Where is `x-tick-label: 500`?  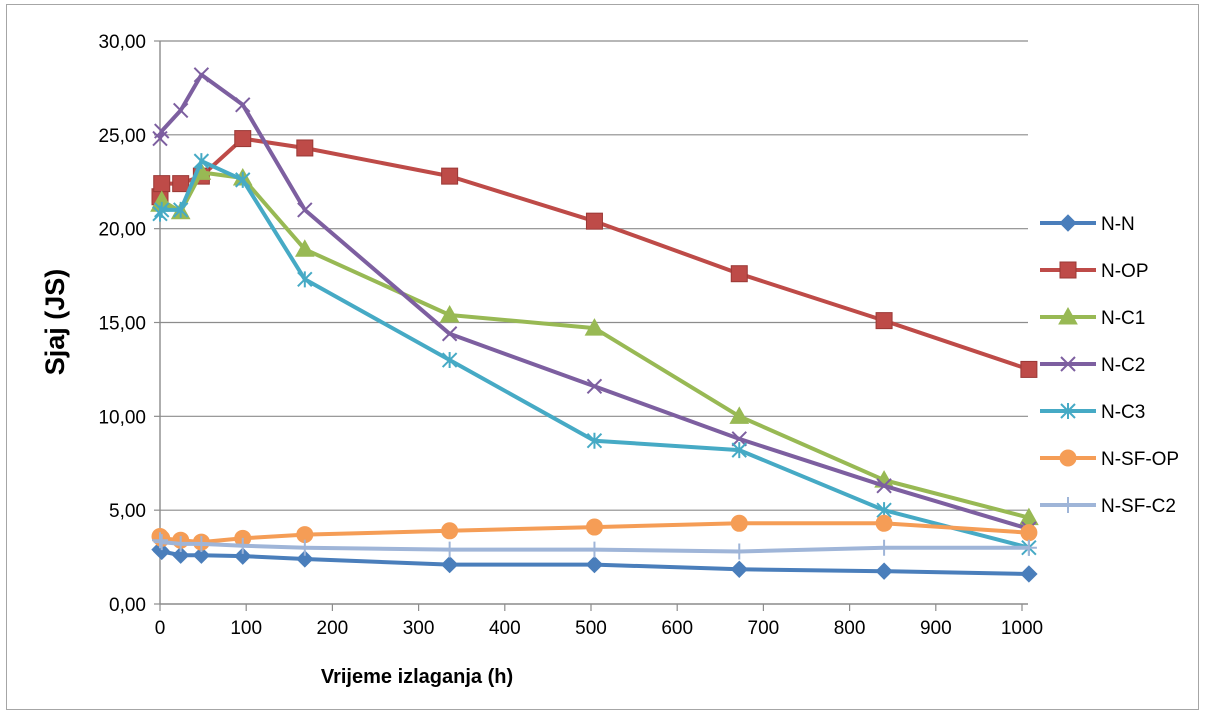 x-tick-label: 500 is located at coordinates (591, 628).